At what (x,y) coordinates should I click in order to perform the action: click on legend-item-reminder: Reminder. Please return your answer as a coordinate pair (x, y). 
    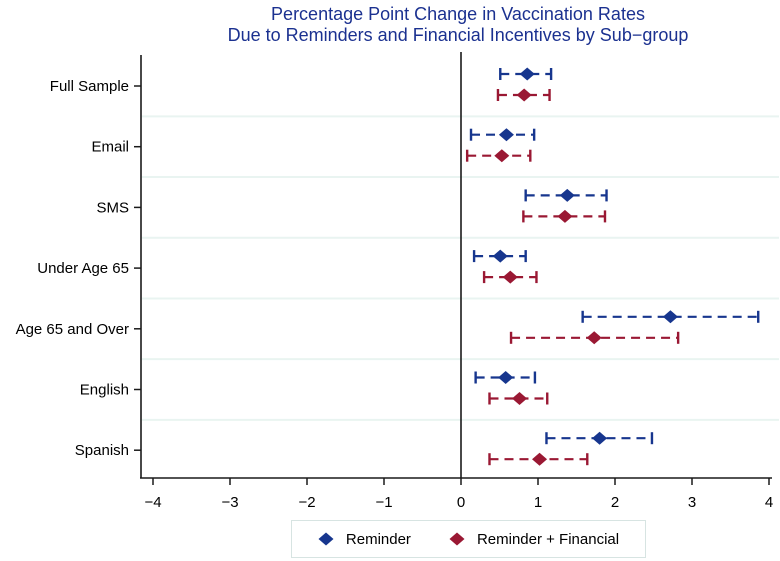
    Looking at the image, I should click on (364, 539).